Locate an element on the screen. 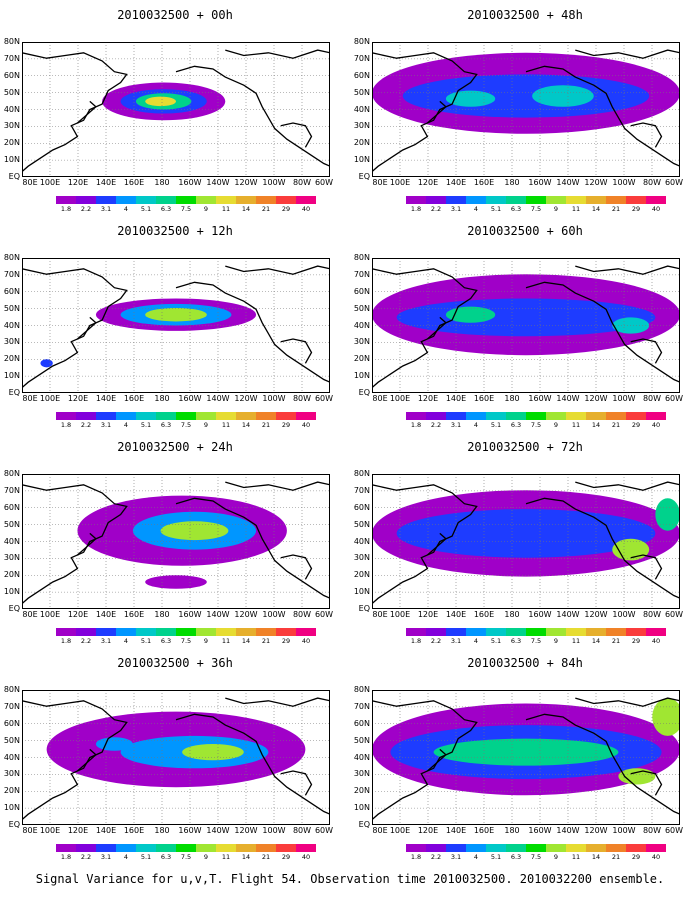 The image size is (700, 900). colorbar-label: 3.1 is located at coordinates (456, 857).